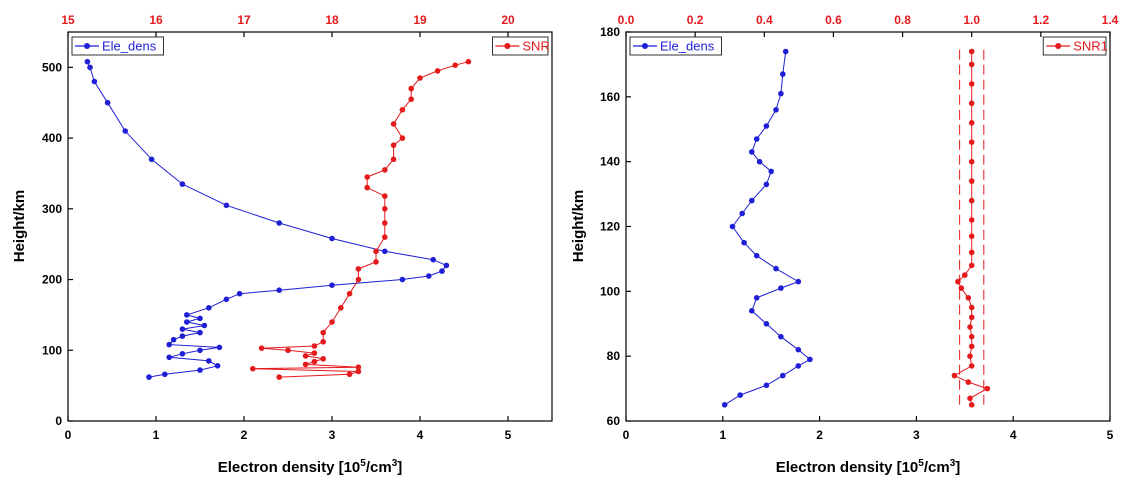  What do you see at coordinates (764, 20) in the screenshot?
I see `right-top-tick-label: 0.4` at bounding box center [764, 20].